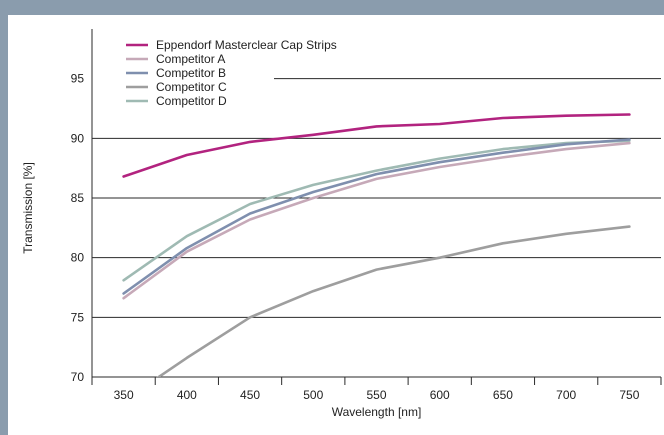  I want to click on y-tick-label: 80, so click(78, 258).